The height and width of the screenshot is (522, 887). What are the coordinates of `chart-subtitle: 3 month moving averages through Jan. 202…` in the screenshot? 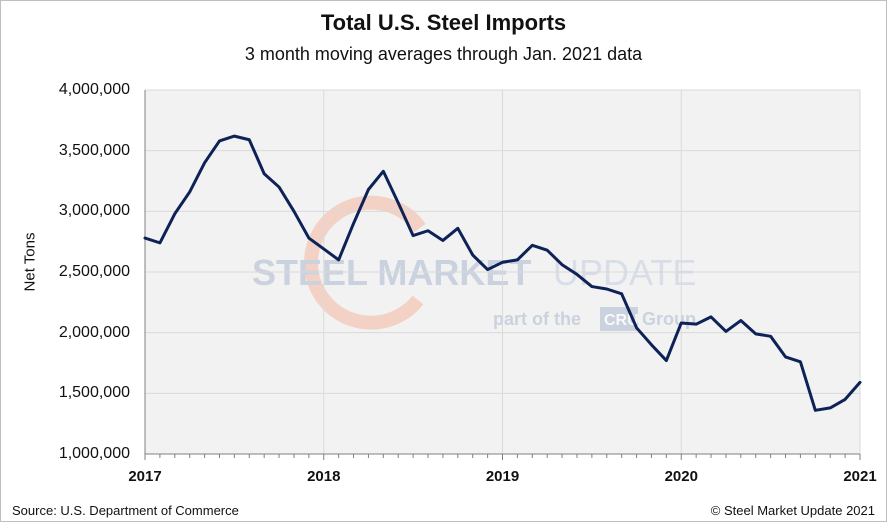 It's located at (443, 54).